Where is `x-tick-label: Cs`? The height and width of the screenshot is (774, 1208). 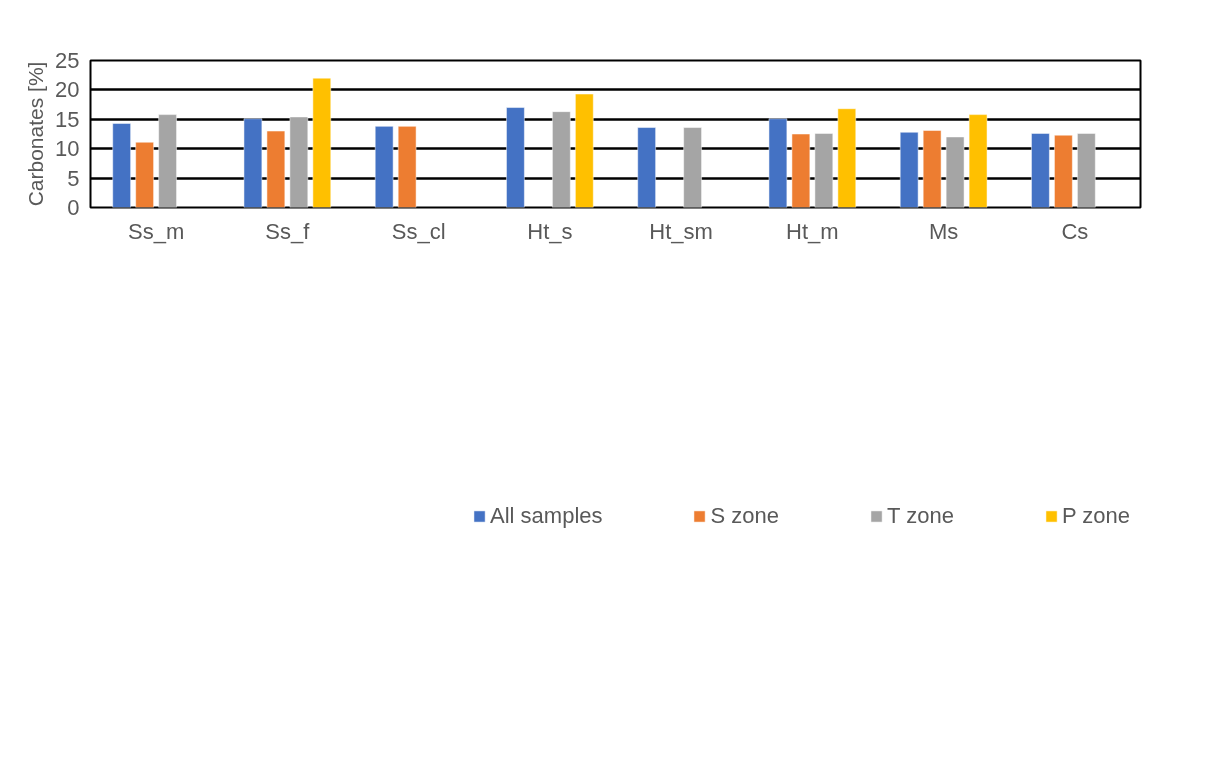 x-tick-label: Cs is located at coordinates (1075, 231).